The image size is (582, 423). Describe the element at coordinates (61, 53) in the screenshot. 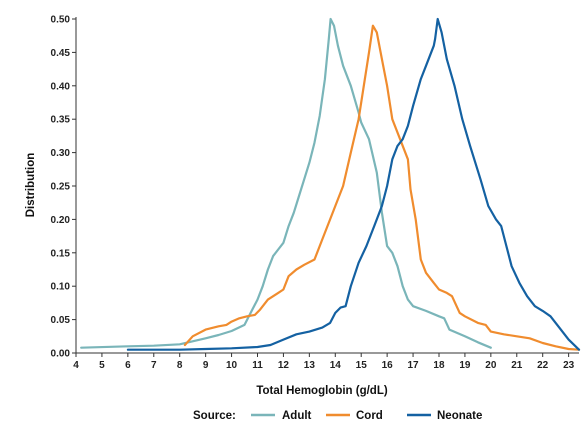

I see `y-tick-label: 0.45` at that location.